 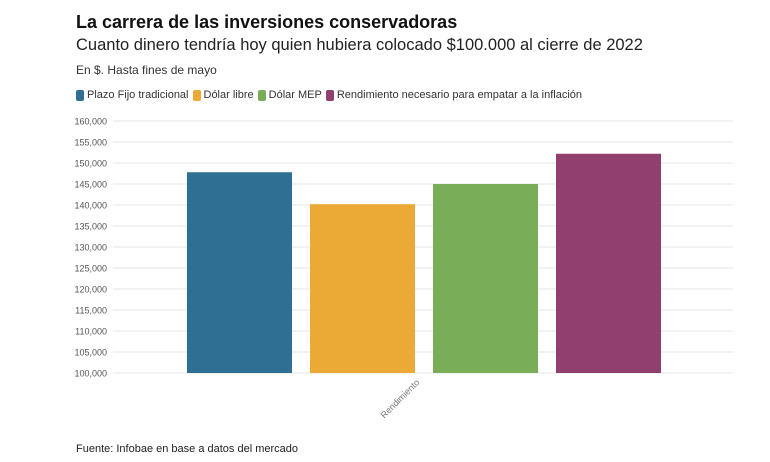 What do you see at coordinates (228, 95) in the screenshot?
I see `legend-label: Dólar libre` at bounding box center [228, 95].